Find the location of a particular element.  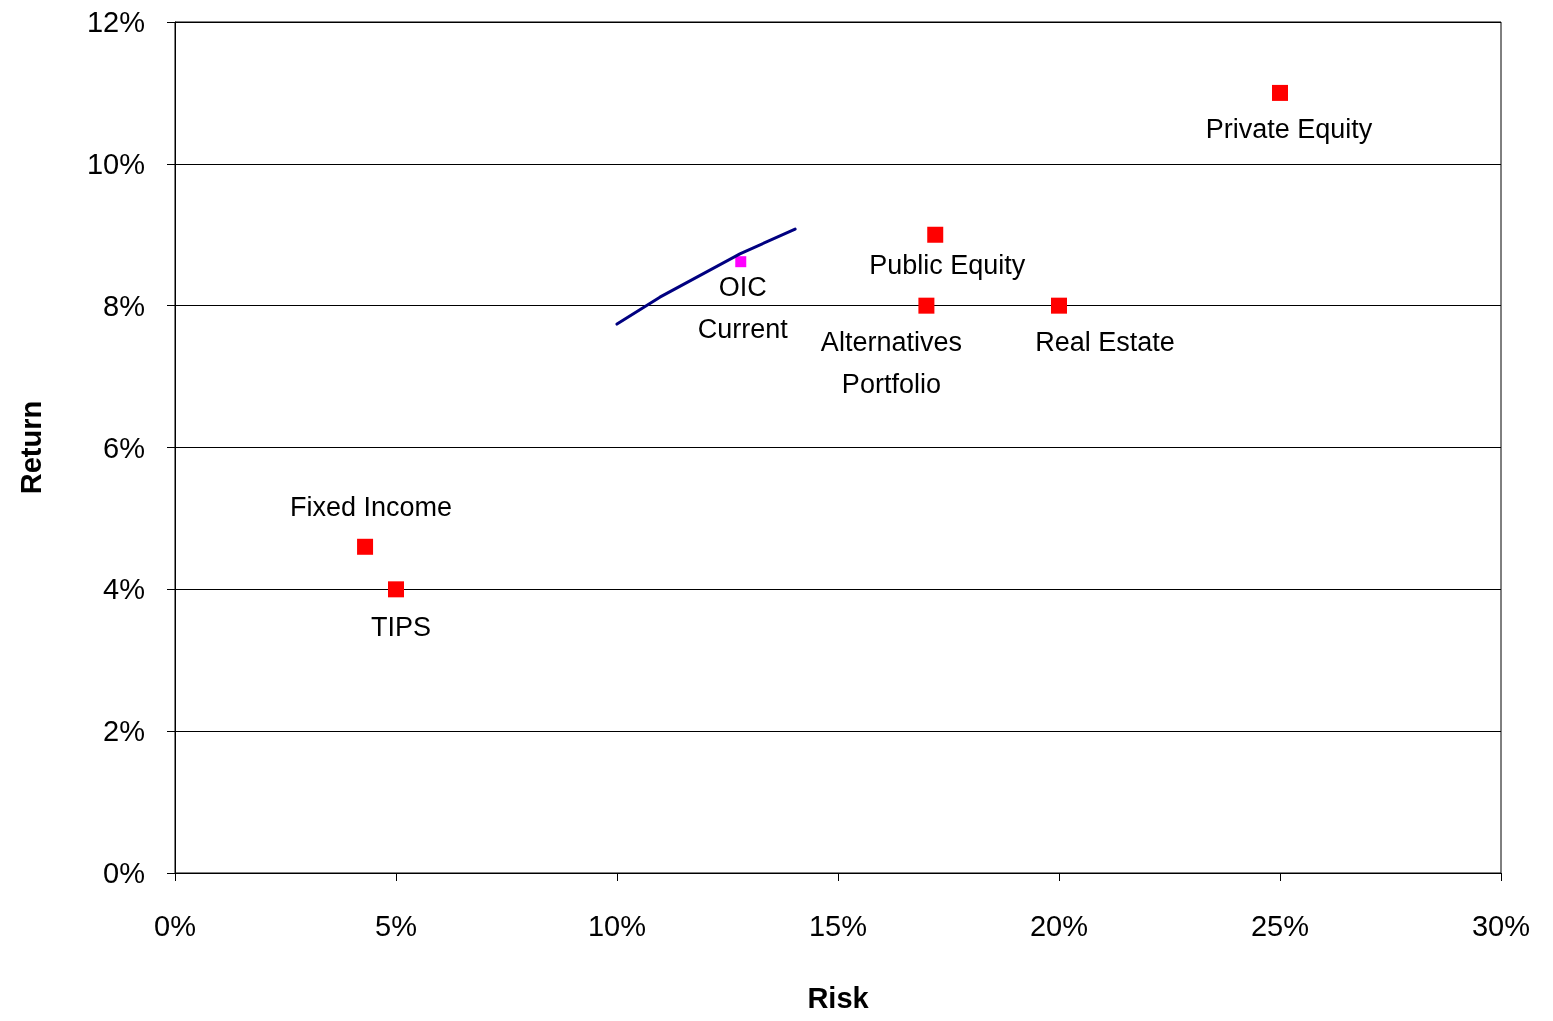

x-tick-label: 15% is located at coordinates (838, 925).